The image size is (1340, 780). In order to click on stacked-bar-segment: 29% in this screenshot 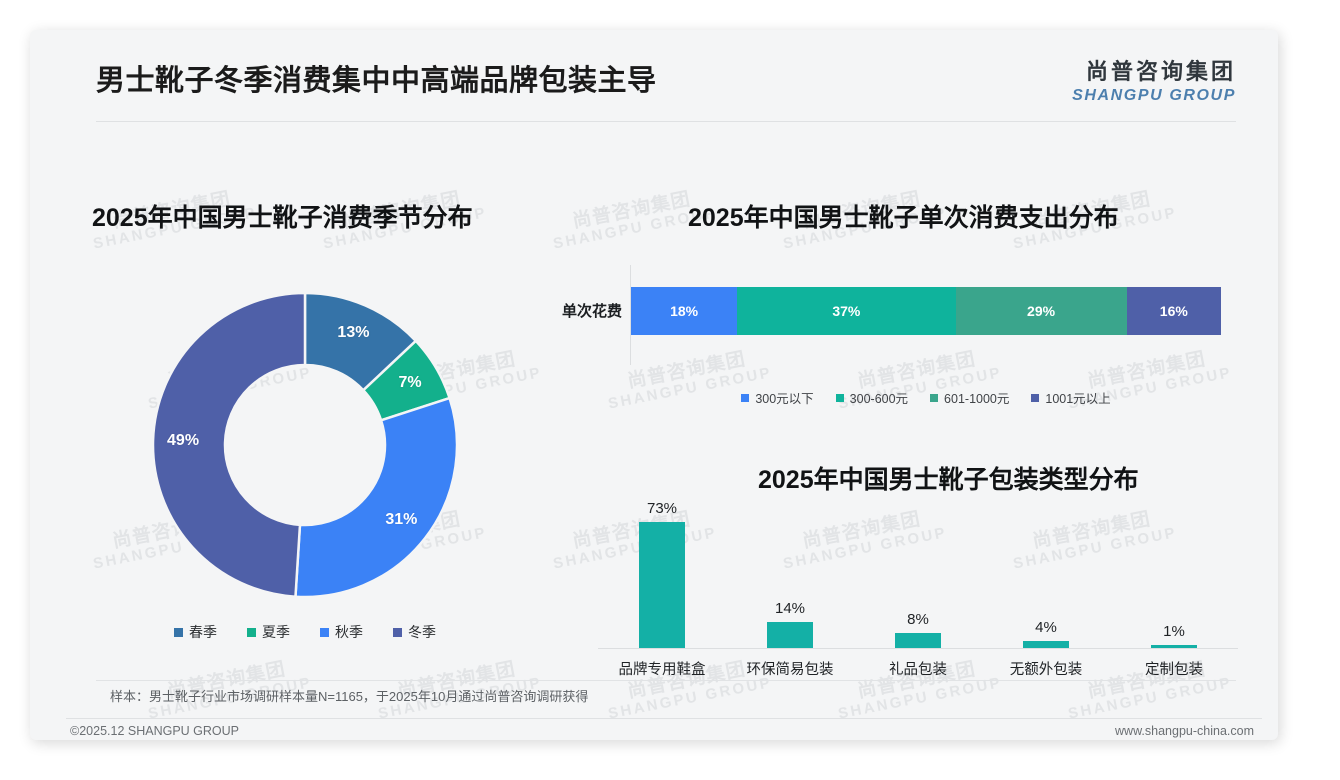, I will do `click(1041, 311)`.